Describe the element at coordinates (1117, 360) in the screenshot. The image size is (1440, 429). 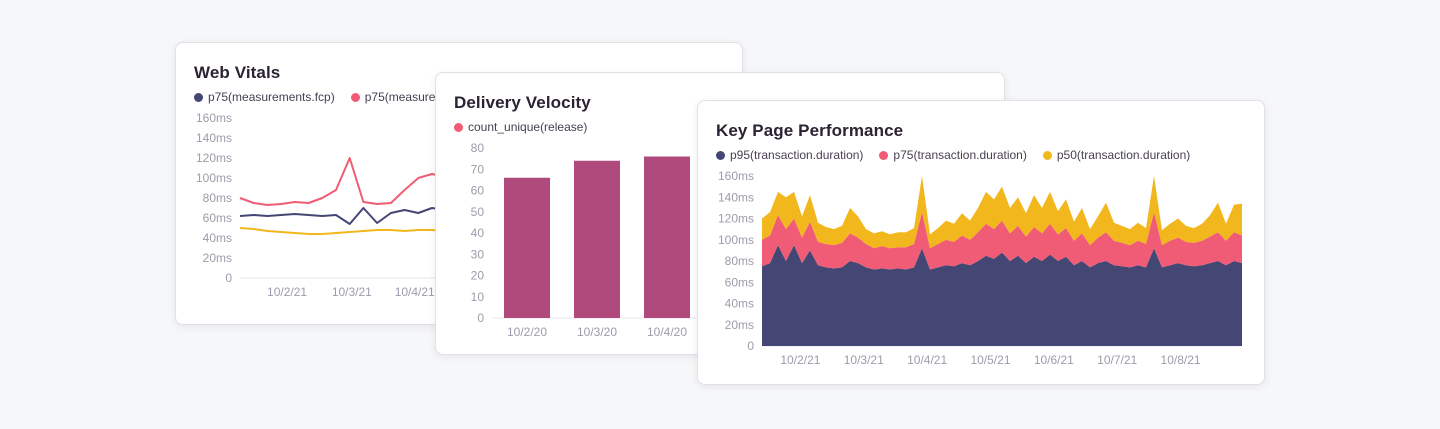
I see `svg-text: 10/7/21` at that location.